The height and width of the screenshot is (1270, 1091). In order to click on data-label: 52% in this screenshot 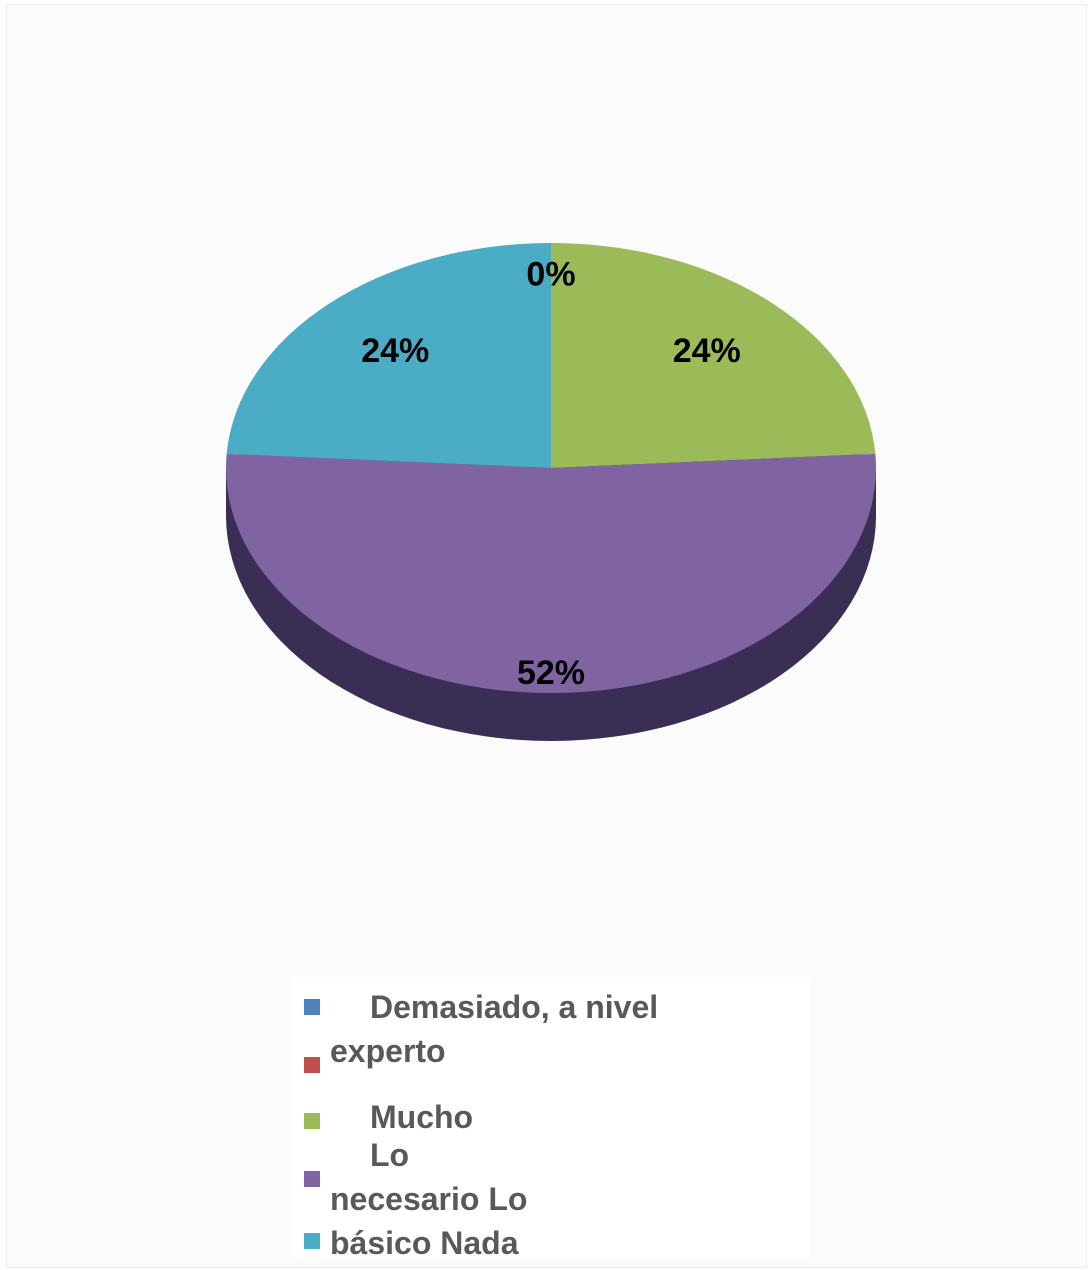, I will do `click(551, 673)`.